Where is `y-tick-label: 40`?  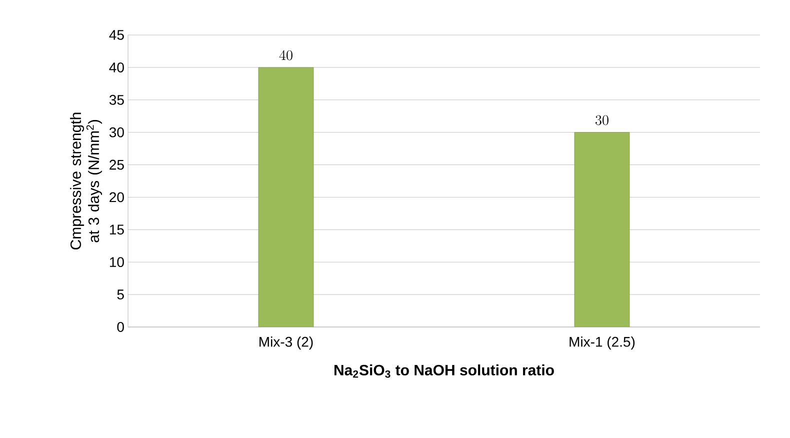 y-tick-label: 40 is located at coordinates (116, 67).